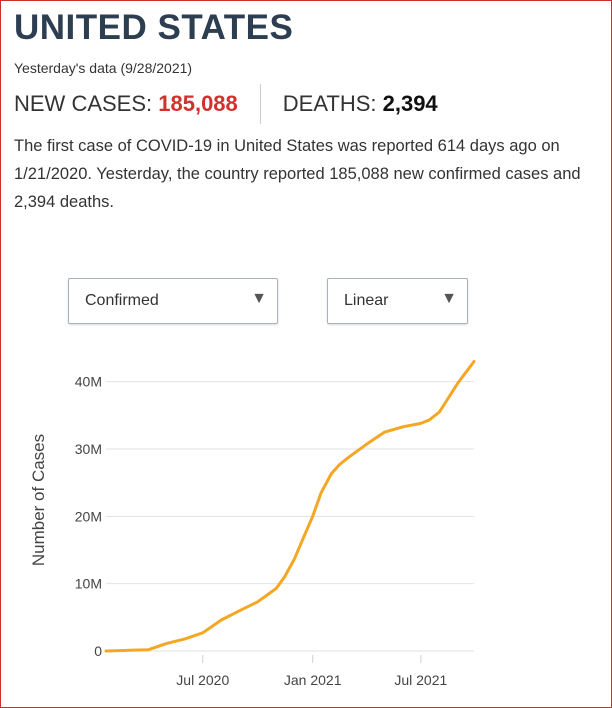 The width and height of the screenshot is (612, 708). Describe the element at coordinates (420, 680) in the screenshot. I see `x-tick-label: Jul 2021` at that location.